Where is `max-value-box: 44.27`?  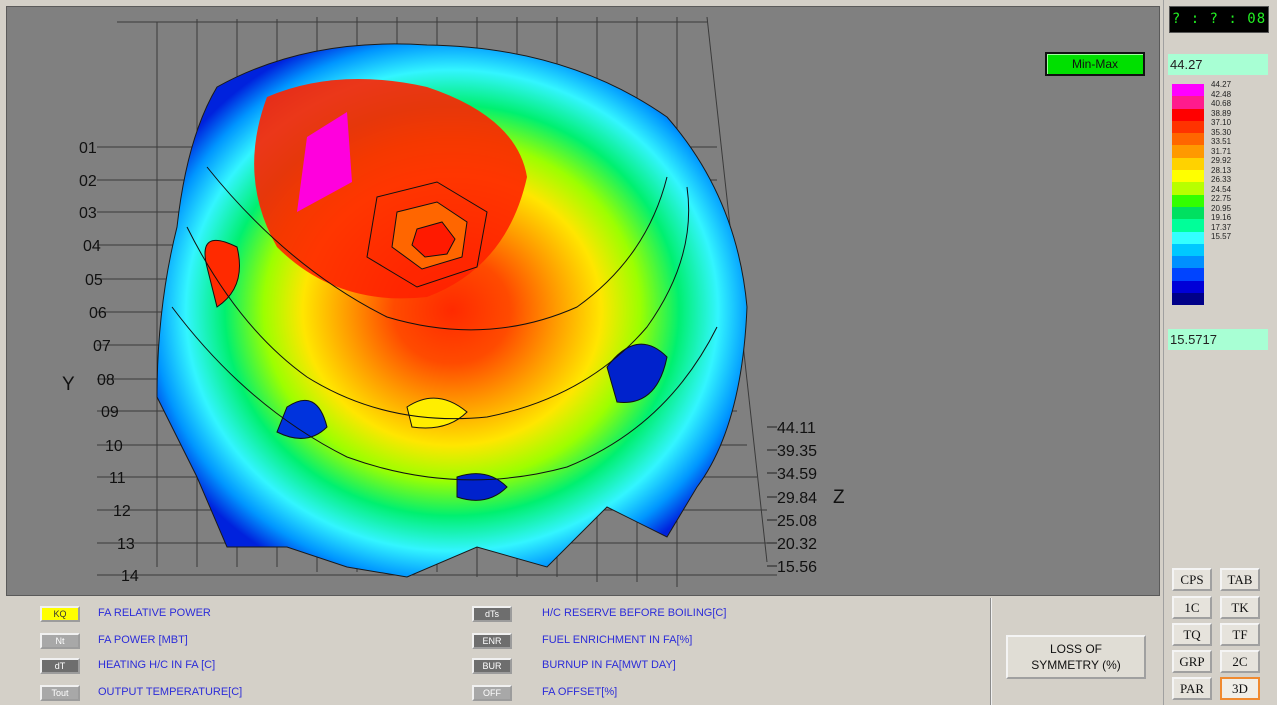
max-value-box: 44.27 is located at coordinates (1218, 64).